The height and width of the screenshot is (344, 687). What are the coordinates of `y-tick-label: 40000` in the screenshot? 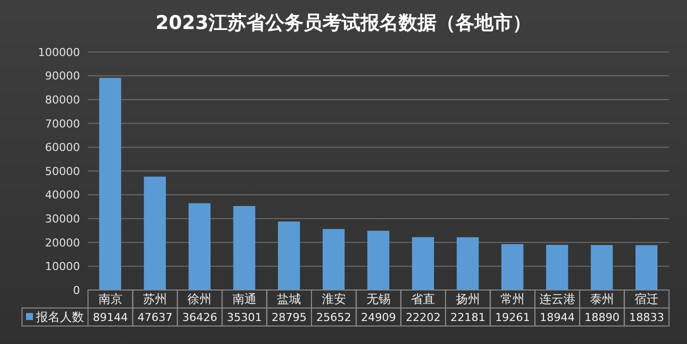 It's located at (62, 195).